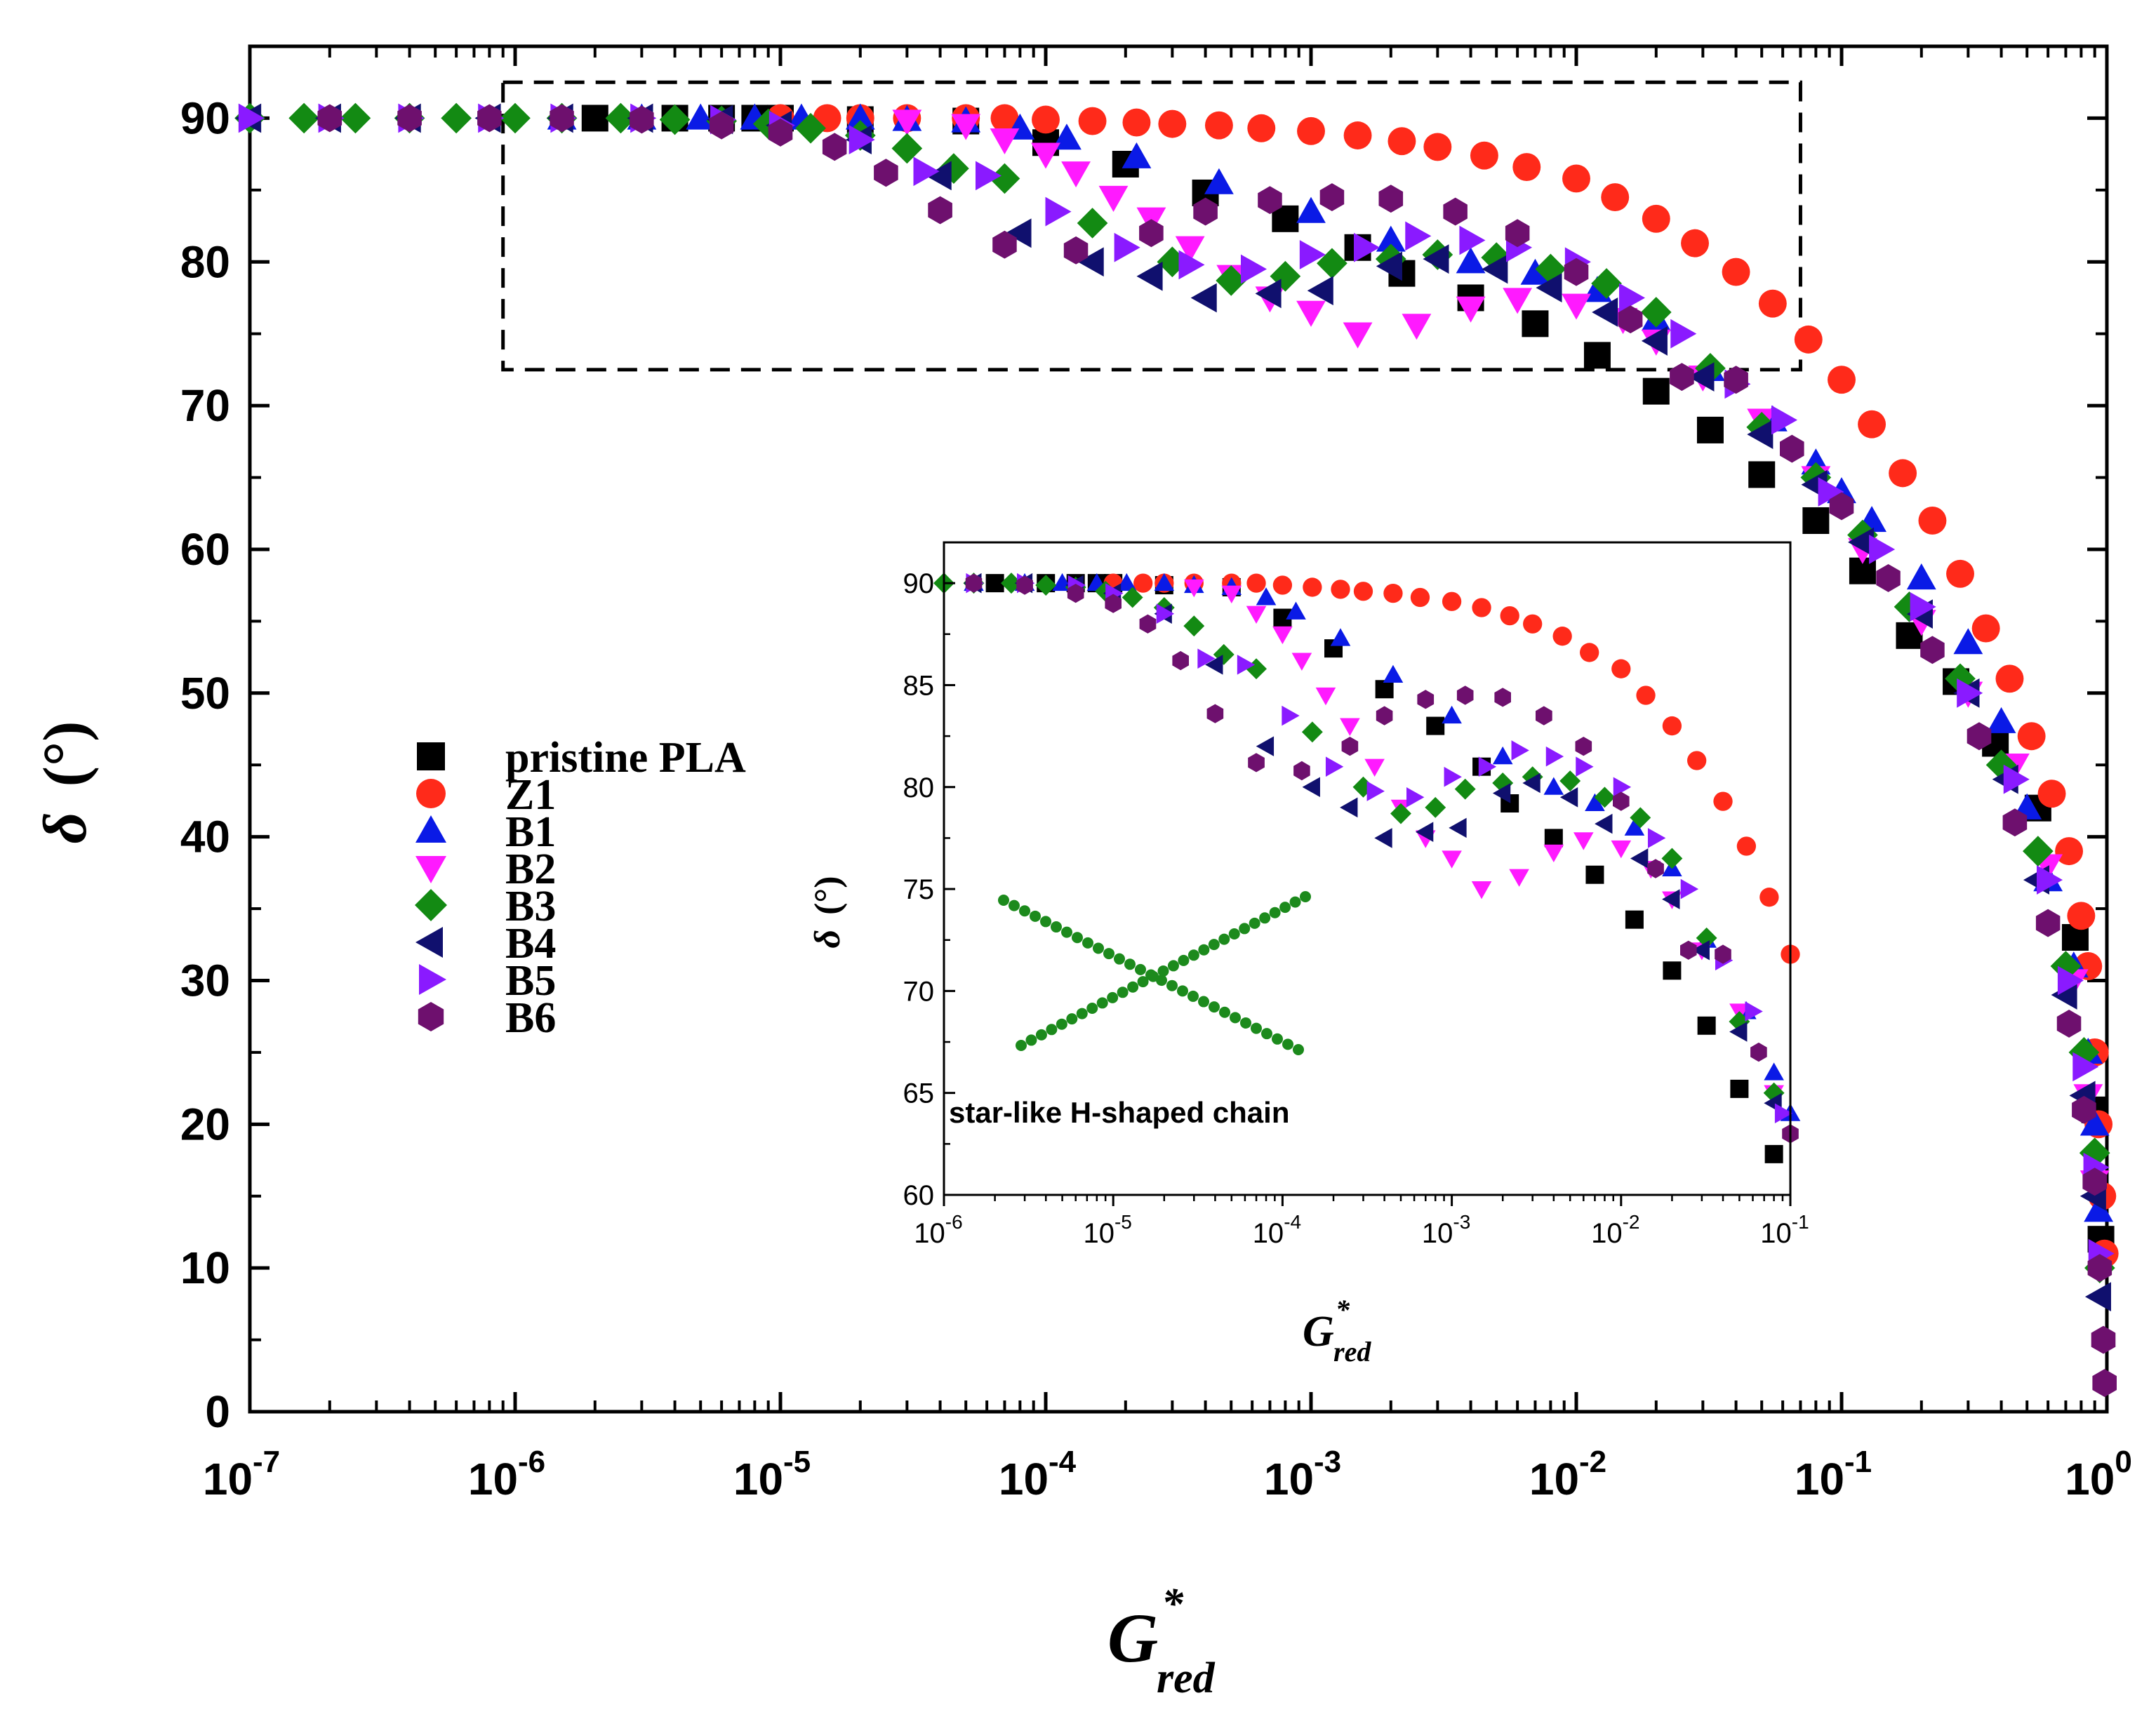 The width and height of the screenshot is (2156, 1712). Describe the element at coordinates (919, 788) in the screenshot. I see `inset-y-tick-label: 80` at that location.